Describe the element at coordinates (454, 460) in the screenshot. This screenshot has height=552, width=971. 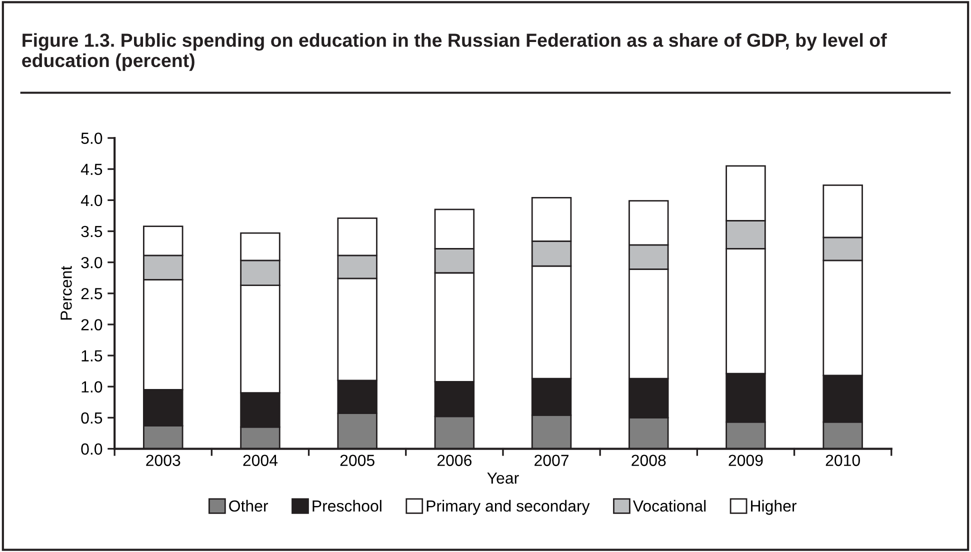
I see `x-tick-label: 2006` at that location.